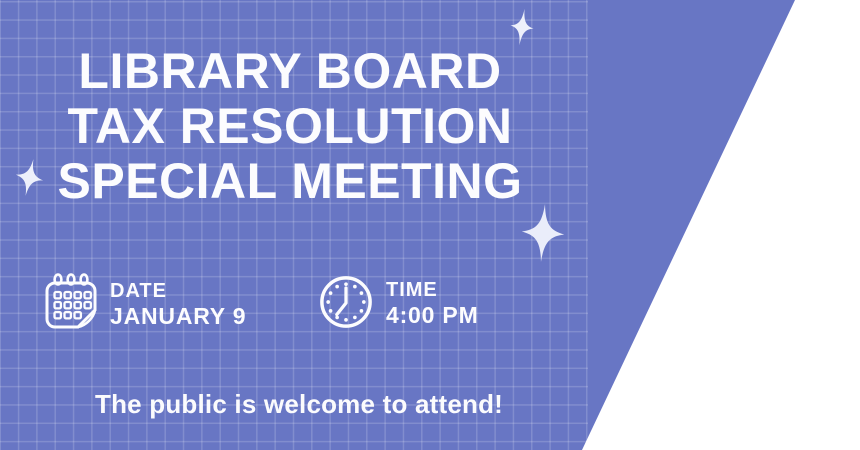  I want to click on date-value: JANUARY 9, so click(178, 316).